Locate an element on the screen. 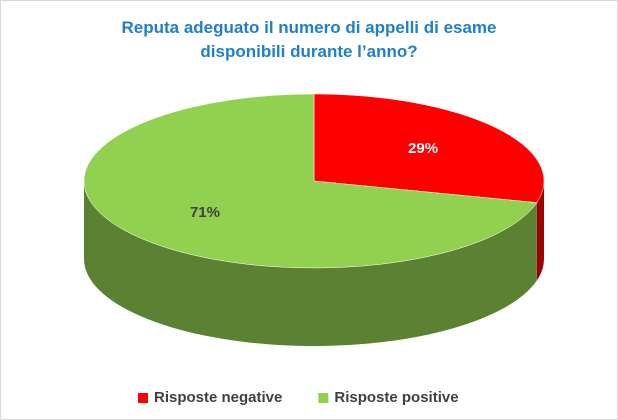  legend-label: Risposte negative is located at coordinates (218, 397).